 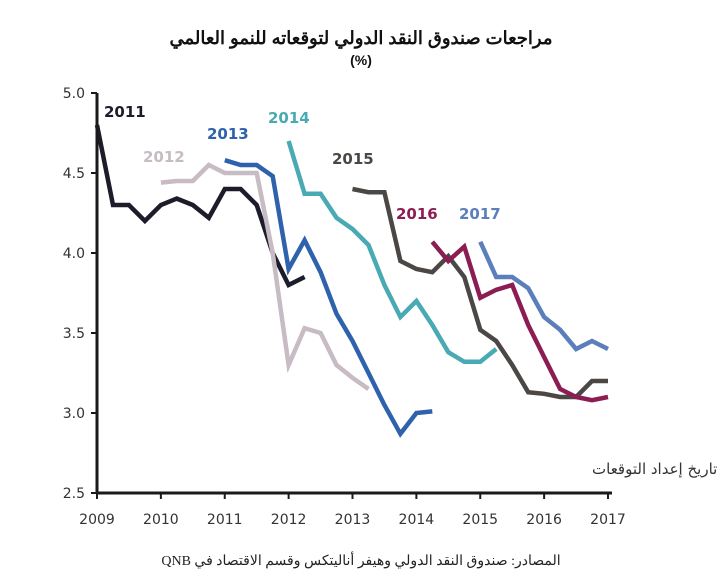 I want to click on series-line-2012, so click(x=265, y=276).